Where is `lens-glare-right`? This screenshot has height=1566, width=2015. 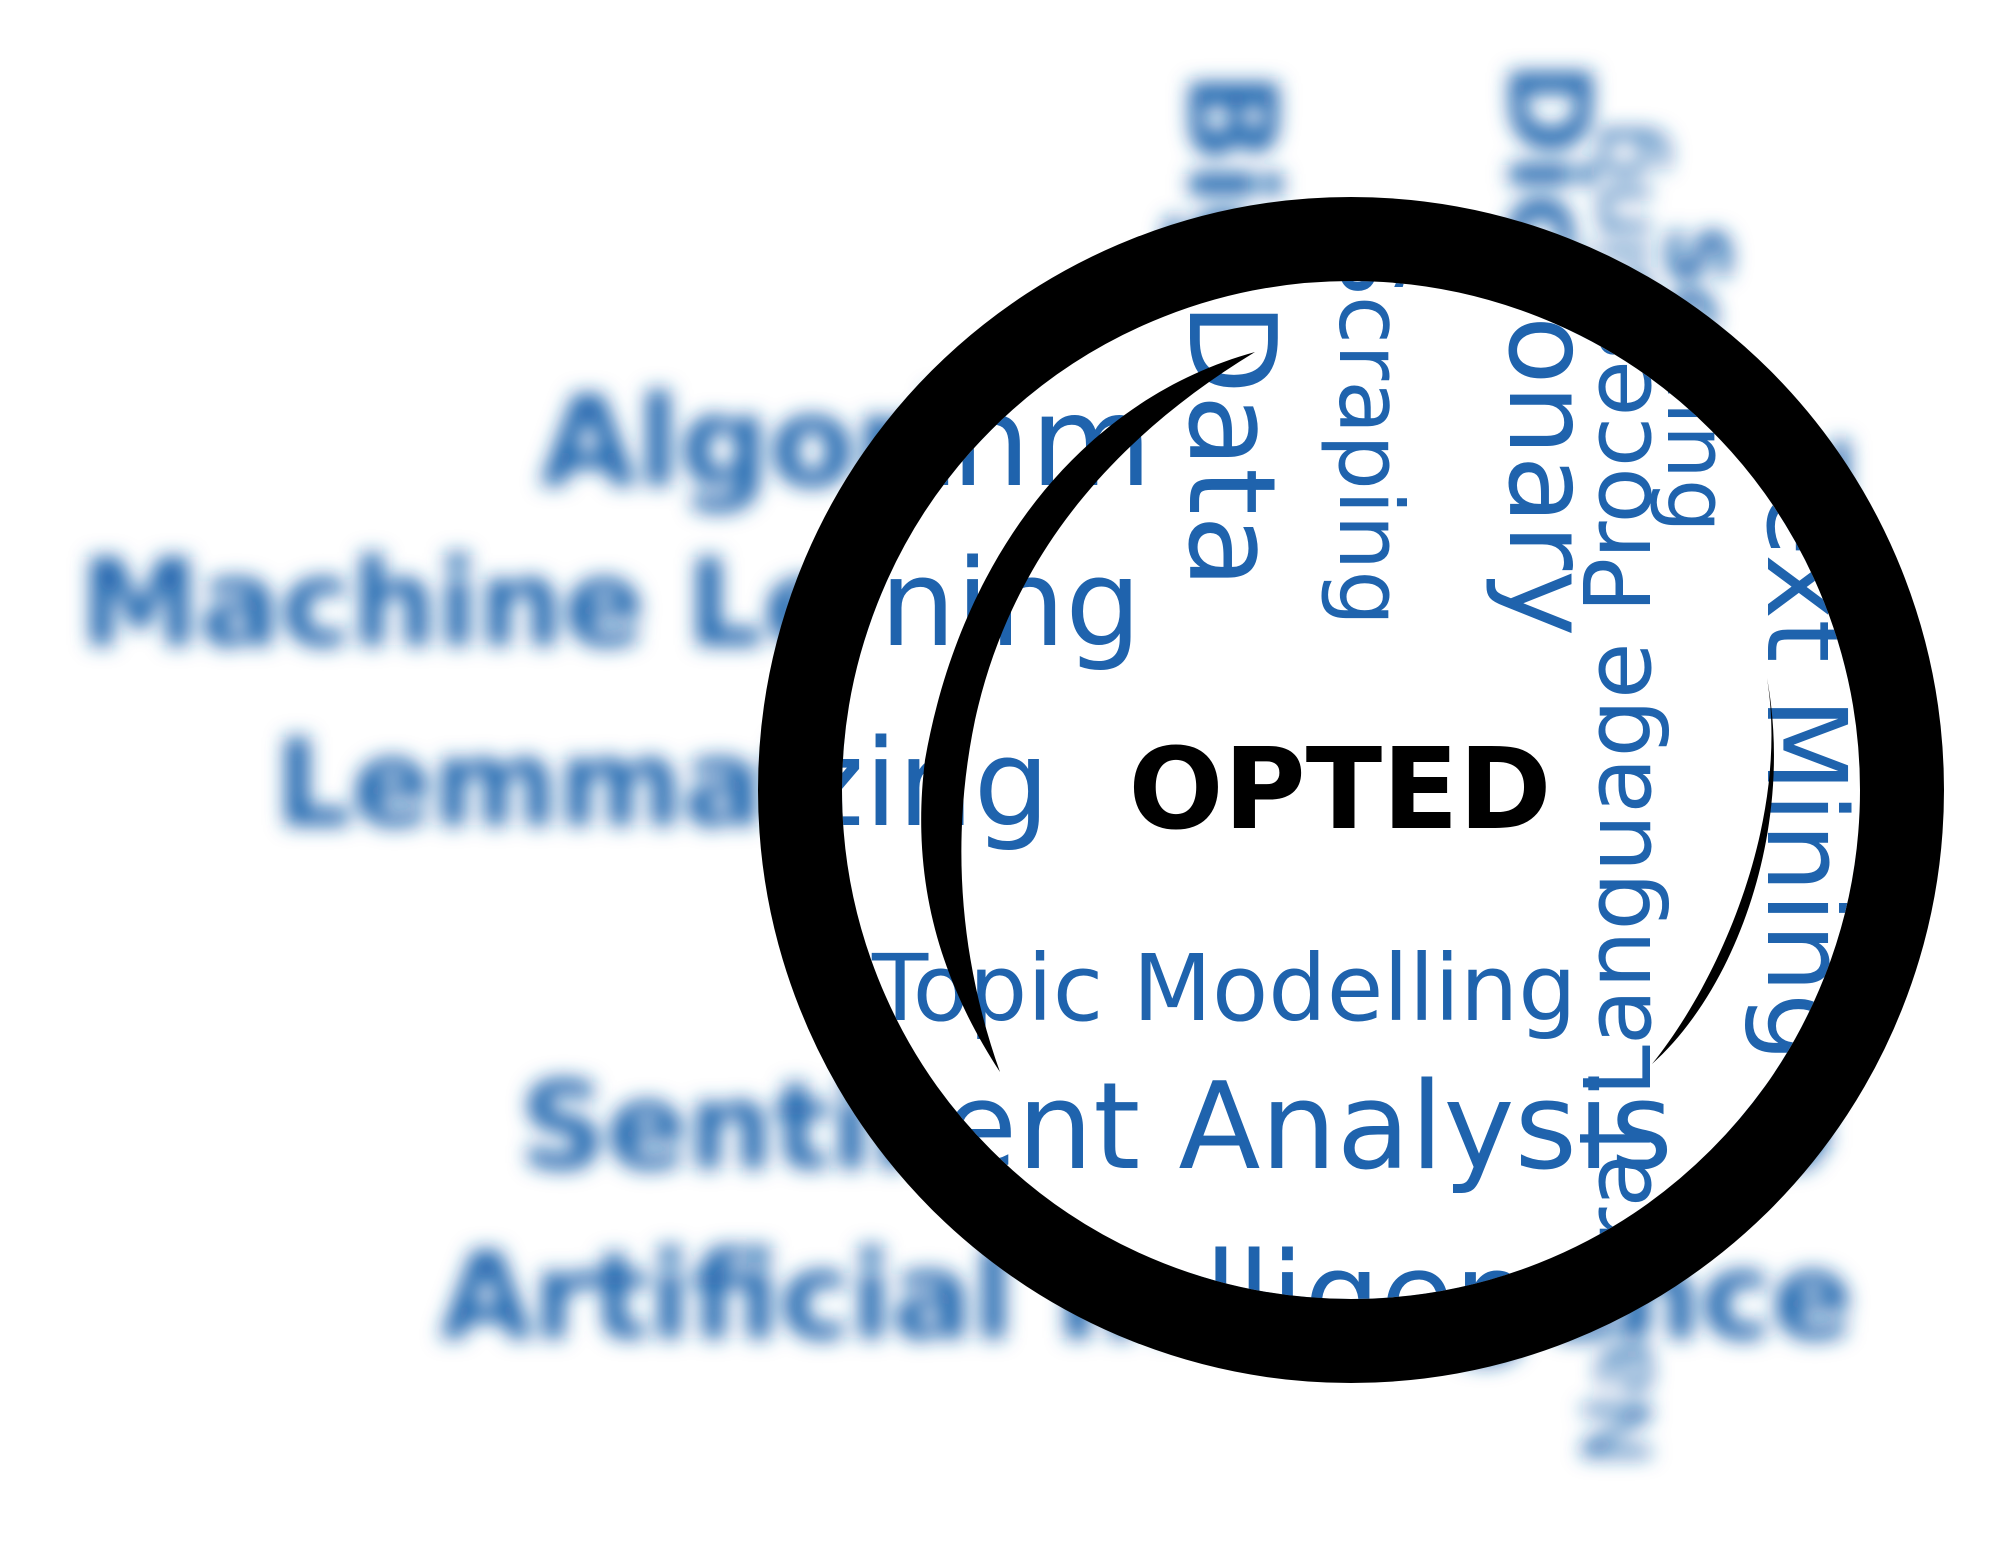
lens-glare-right is located at coordinates (1713, 871).